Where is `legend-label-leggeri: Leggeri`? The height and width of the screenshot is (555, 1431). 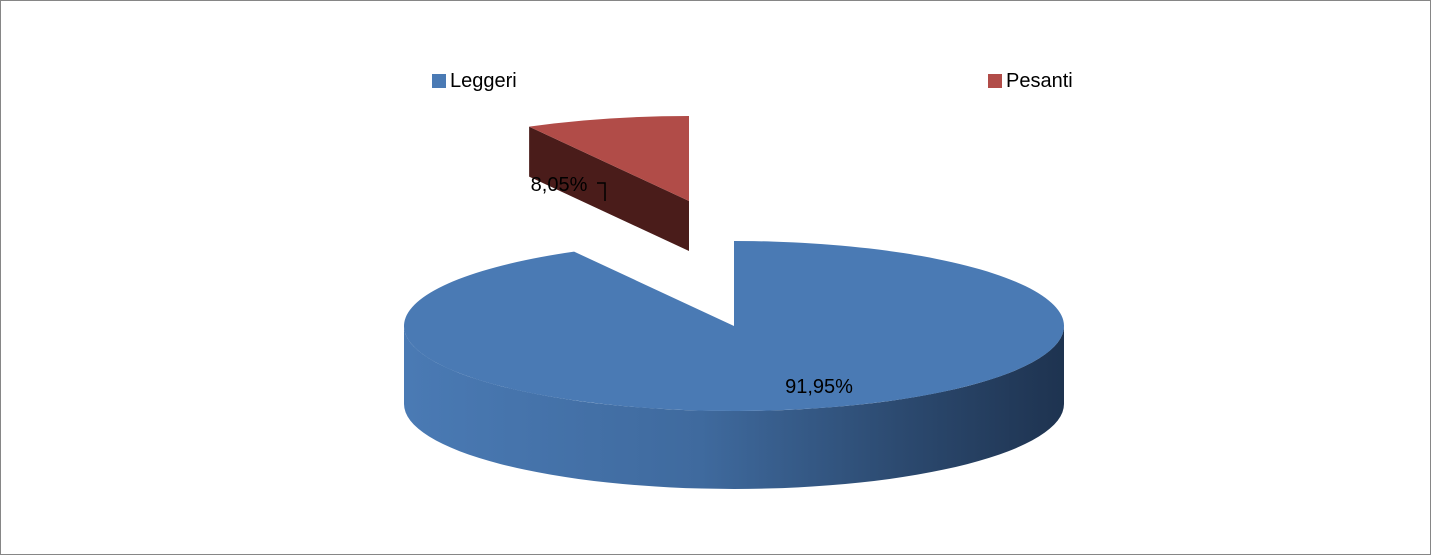 legend-label-leggeri: Leggeri is located at coordinates (483, 81).